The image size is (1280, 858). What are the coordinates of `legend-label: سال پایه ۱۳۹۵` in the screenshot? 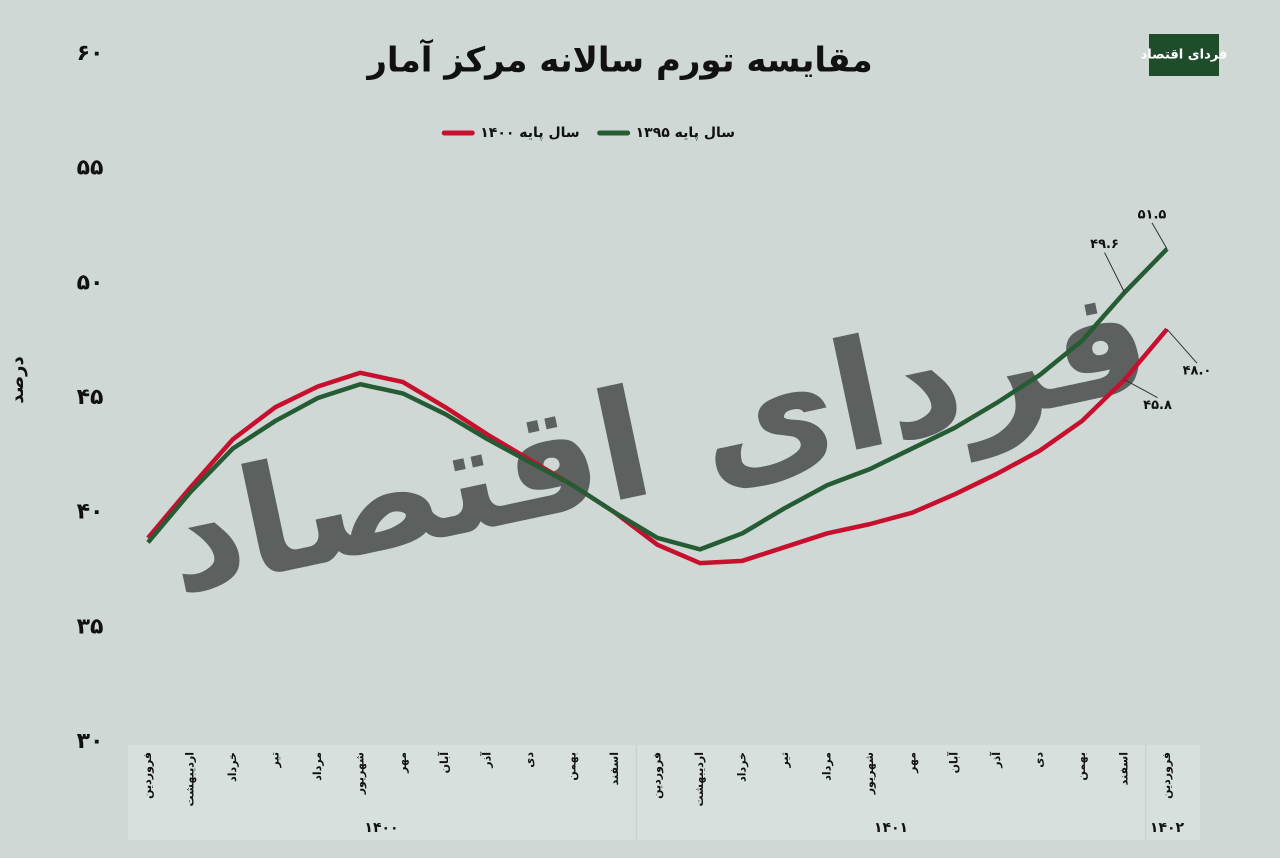 It's located at (685, 133).